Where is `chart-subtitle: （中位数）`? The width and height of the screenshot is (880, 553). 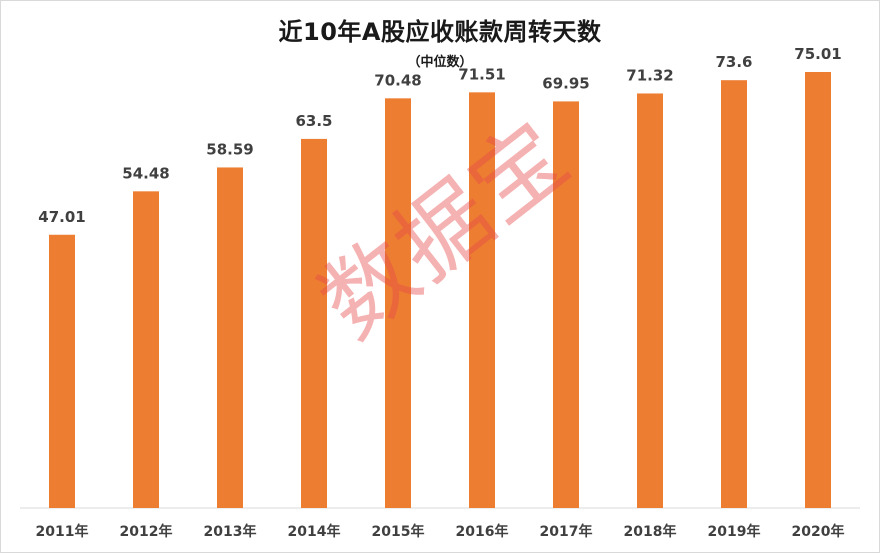 chart-subtitle: （中位数） is located at coordinates (440, 62).